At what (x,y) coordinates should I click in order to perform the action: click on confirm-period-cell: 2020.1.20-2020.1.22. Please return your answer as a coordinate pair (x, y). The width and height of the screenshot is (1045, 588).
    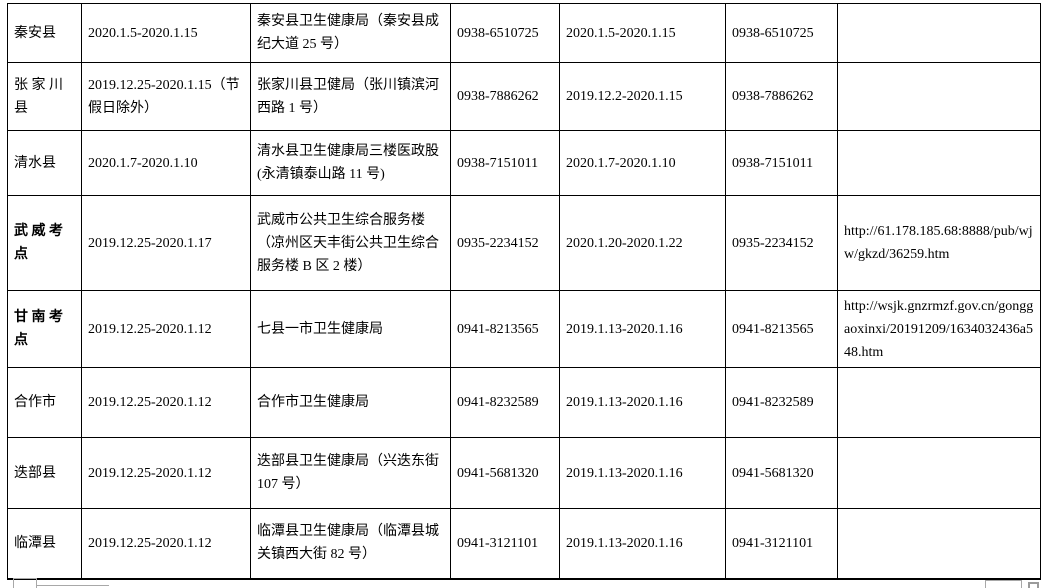
    Looking at the image, I should click on (642, 243).